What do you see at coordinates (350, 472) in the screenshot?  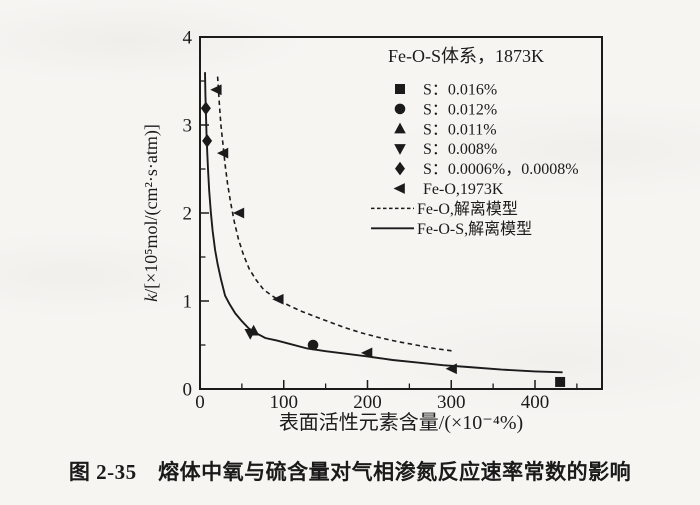 I see `figure-caption: 图 2-35 熔体中氧与硫含量对气相渗氮反应速率常数的影响` at bounding box center [350, 472].